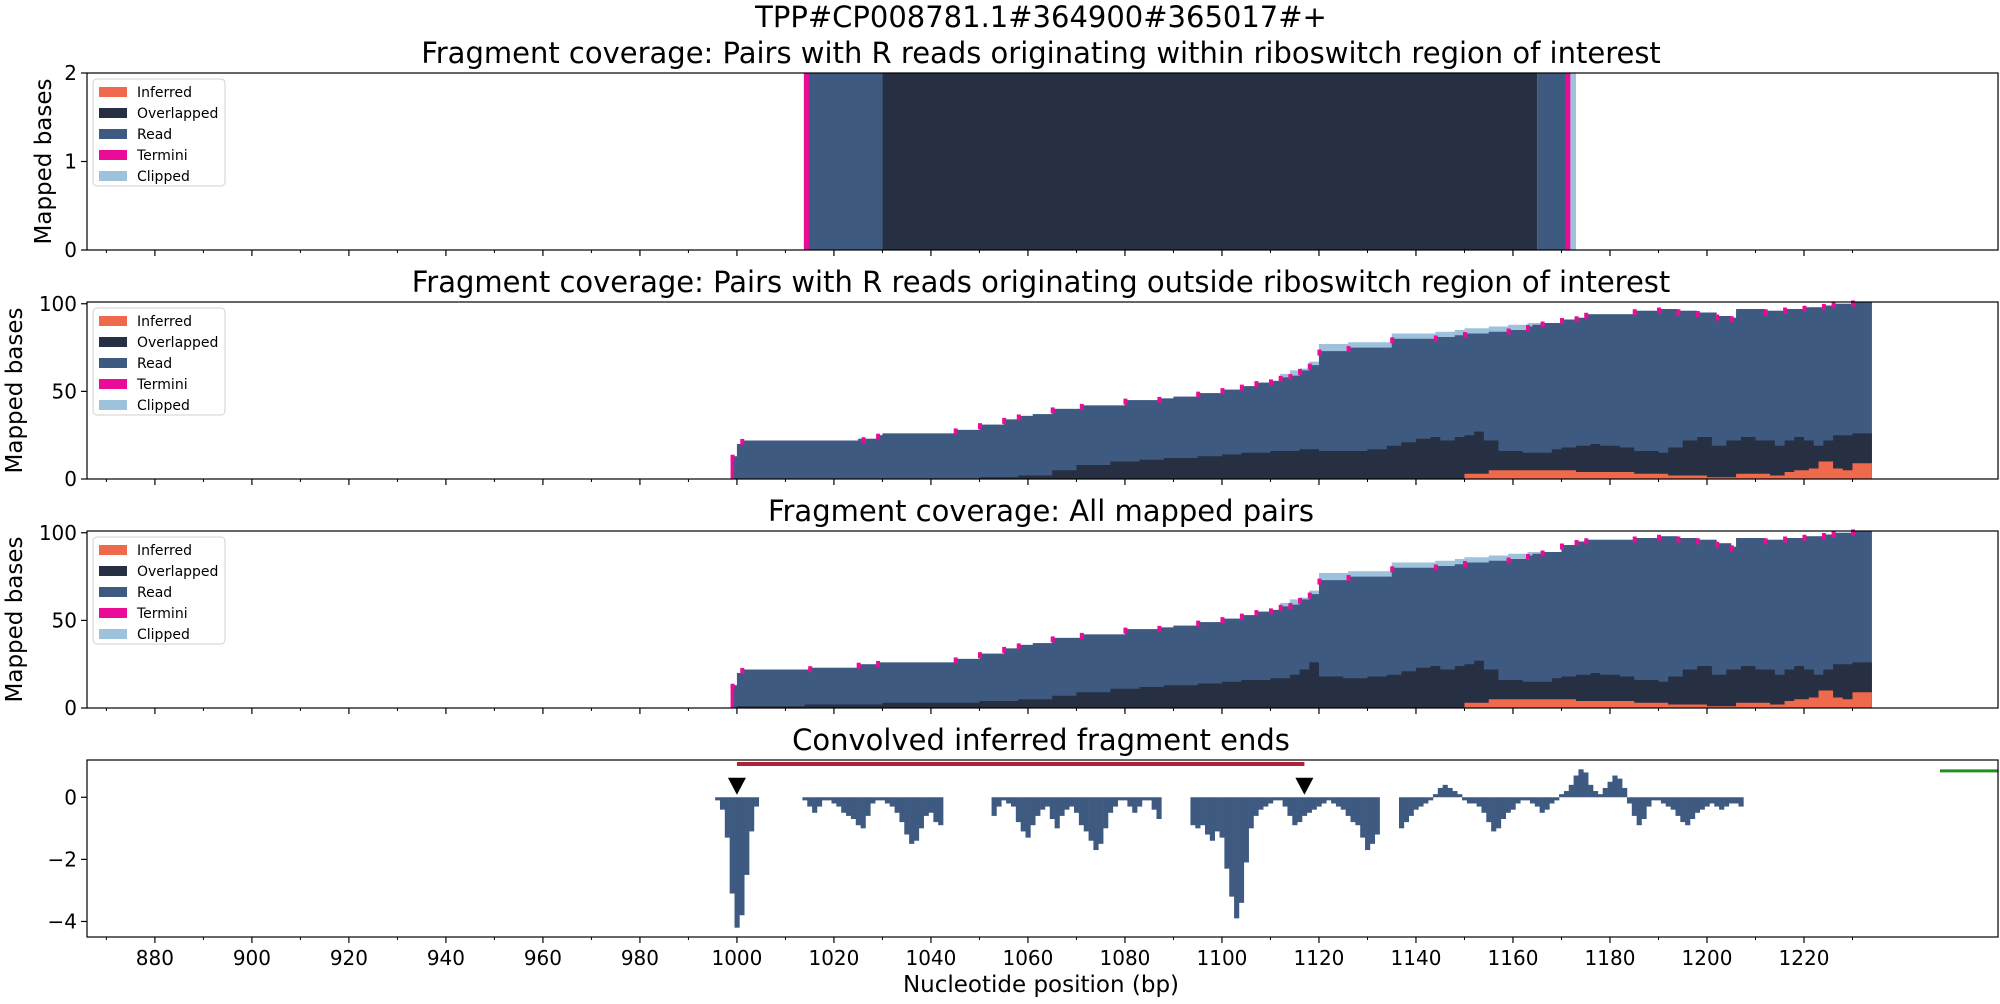 The image size is (2000, 1004). Describe the element at coordinates (1668, 699) in the screenshot. I see `inferred-area` at that location.